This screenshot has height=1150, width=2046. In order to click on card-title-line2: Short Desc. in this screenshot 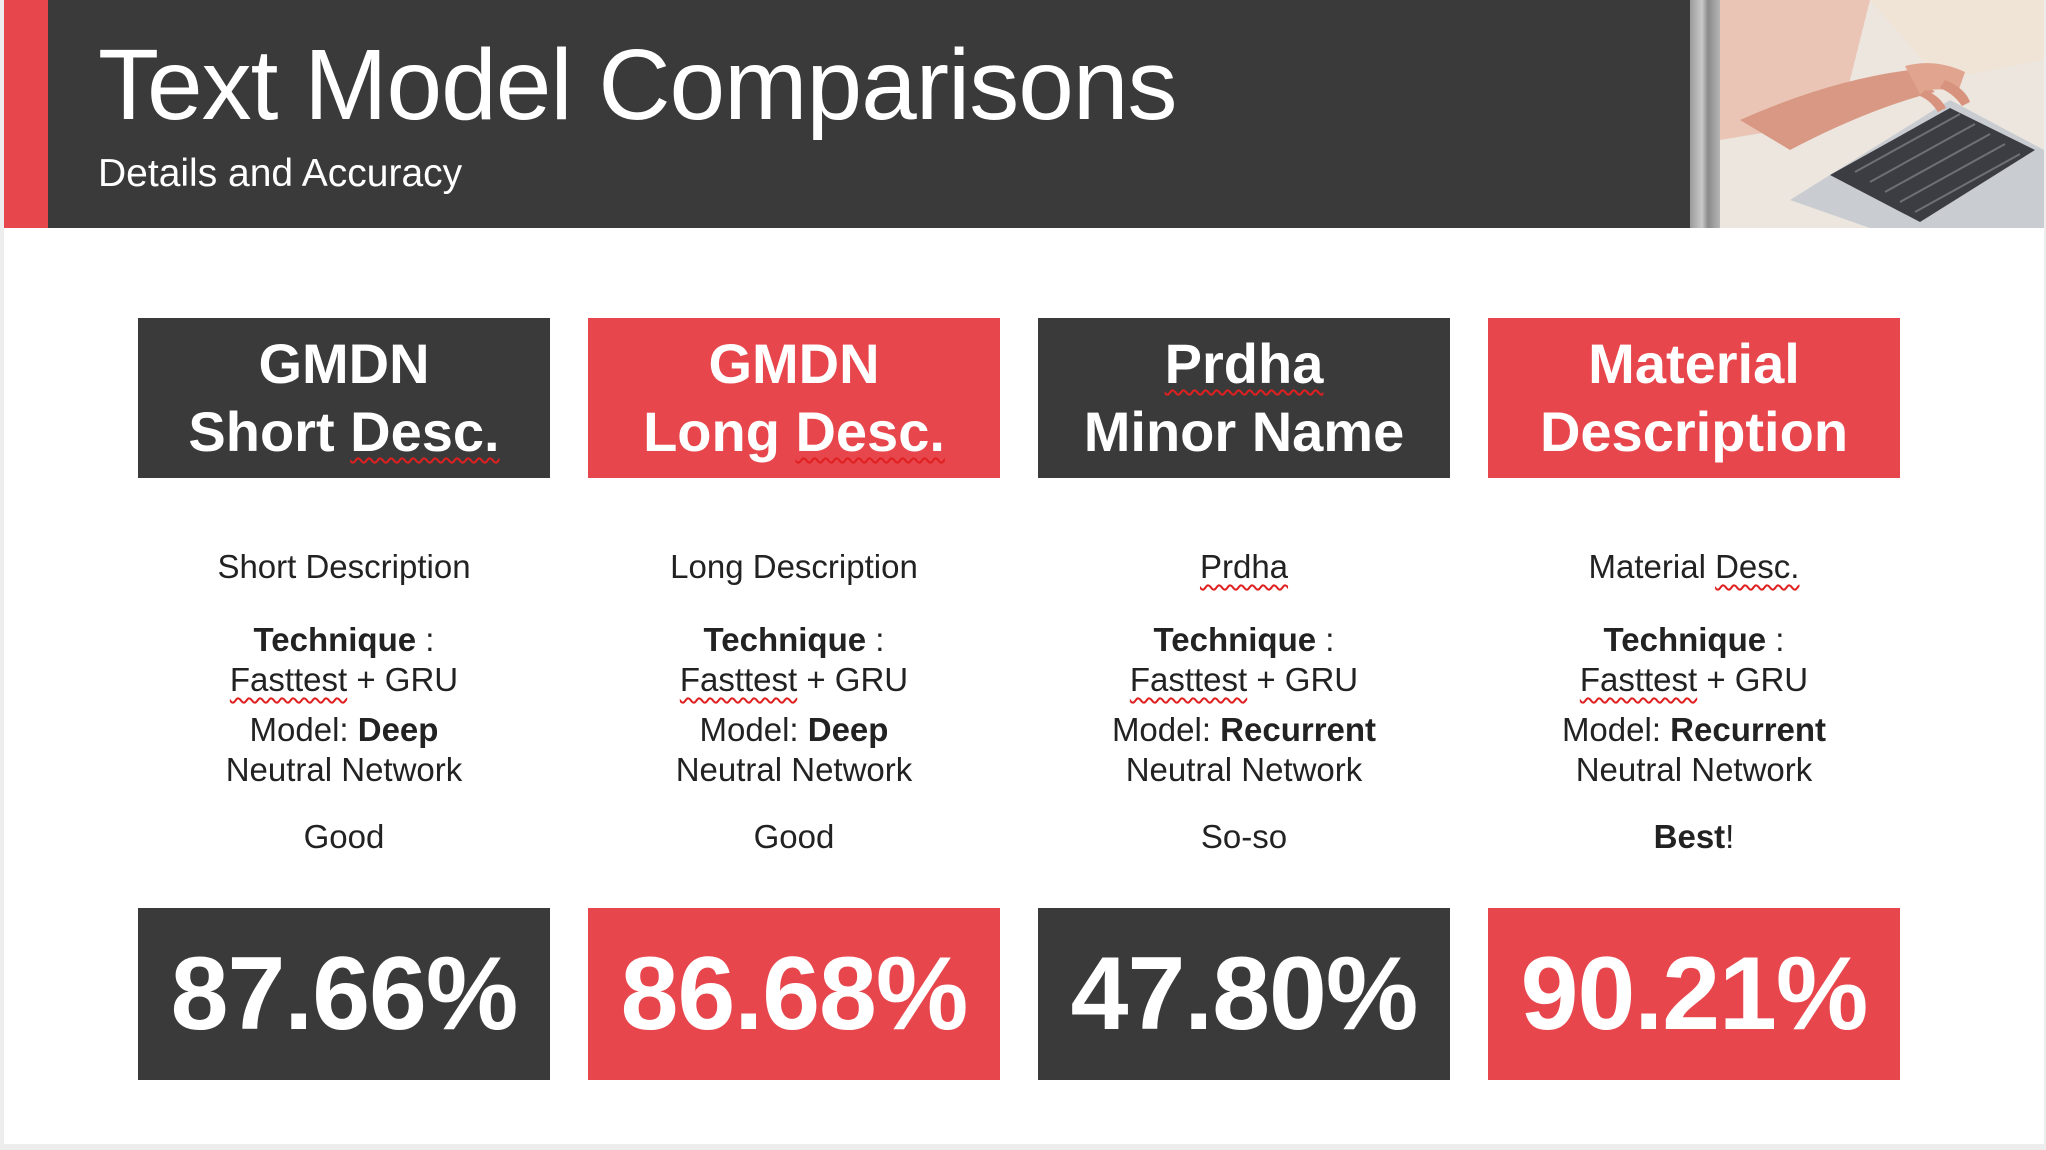, I will do `click(344, 431)`.